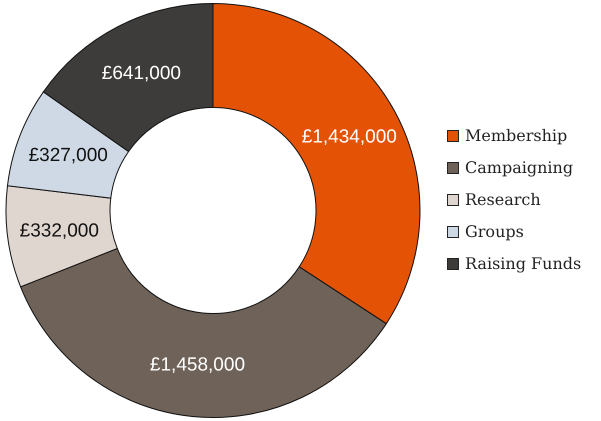  Describe the element at coordinates (141, 73) in the screenshot. I see `data-label: £641,000` at that location.